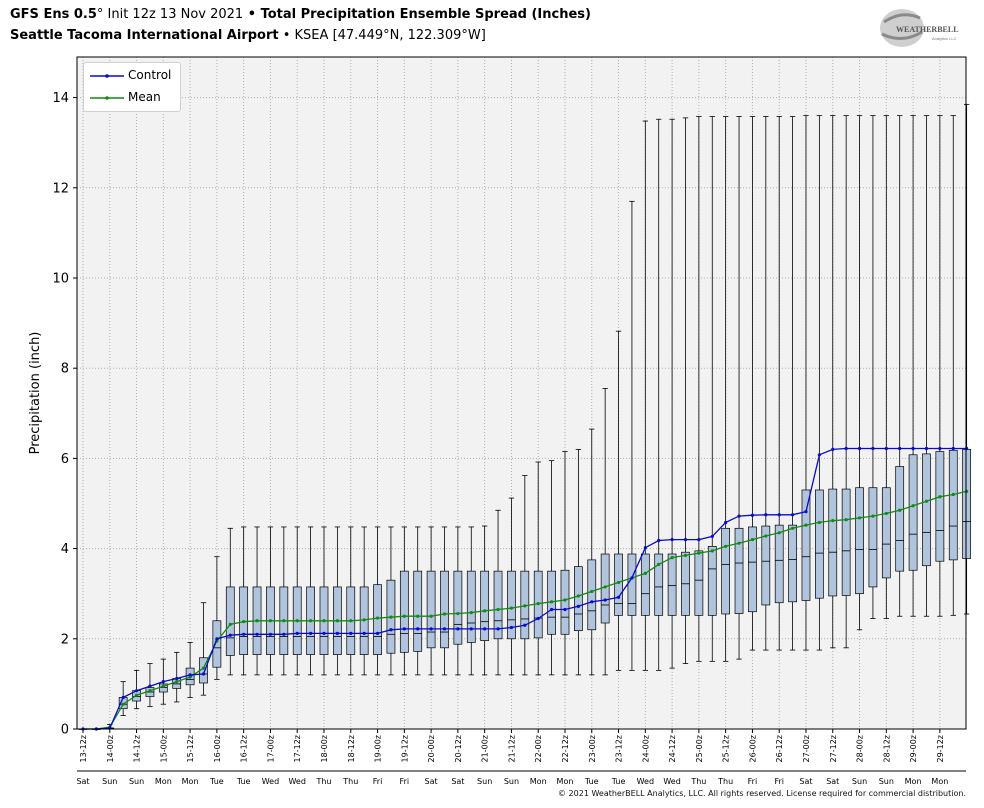  What do you see at coordinates (913, 748) in the screenshot?
I see `x-tick-label: 29-00z` at bounding box center [913, 748].